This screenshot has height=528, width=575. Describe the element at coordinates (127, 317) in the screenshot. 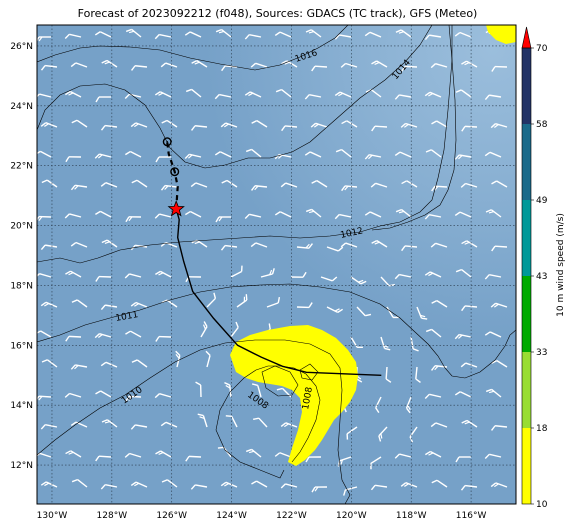

I see `isobar-label-1011: 1011` at that location.